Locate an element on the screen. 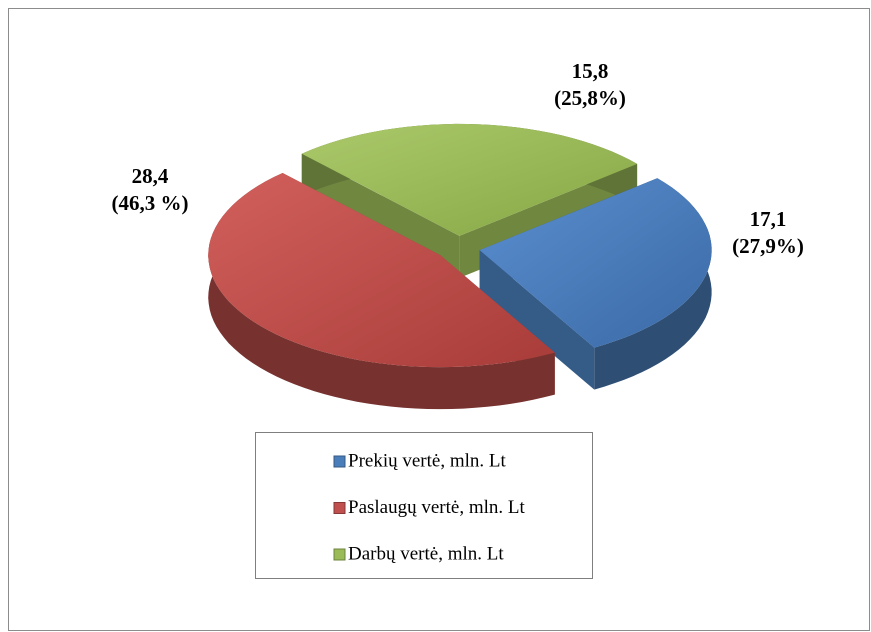 The width and height of the screenshot is (871, 632). data-label: 28,4 is located at coordinates (150, 176).